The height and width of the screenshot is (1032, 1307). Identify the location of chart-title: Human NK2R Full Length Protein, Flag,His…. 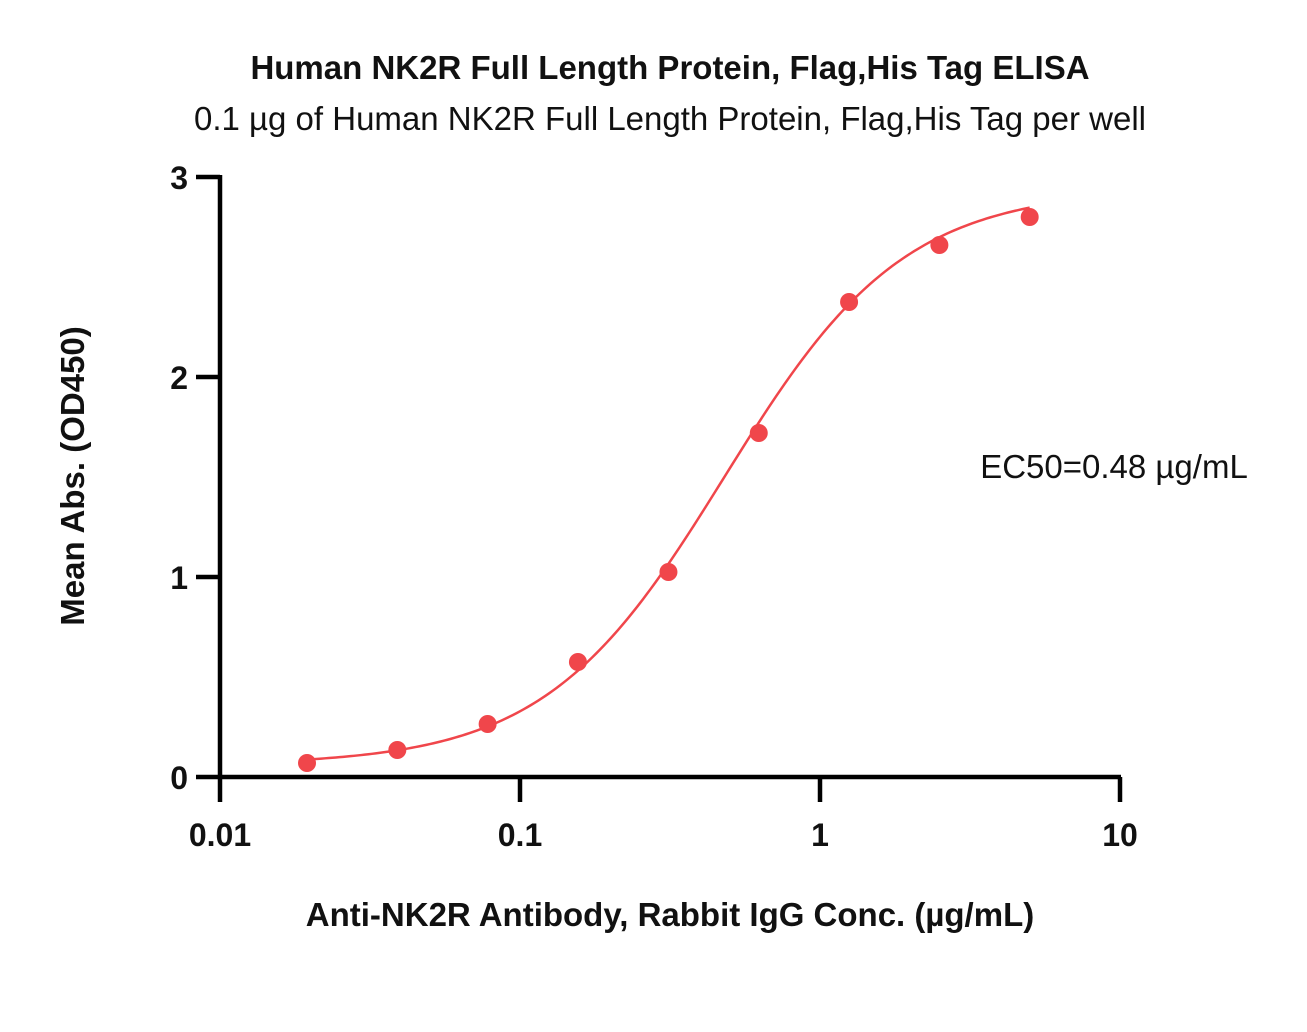
(669, 67).